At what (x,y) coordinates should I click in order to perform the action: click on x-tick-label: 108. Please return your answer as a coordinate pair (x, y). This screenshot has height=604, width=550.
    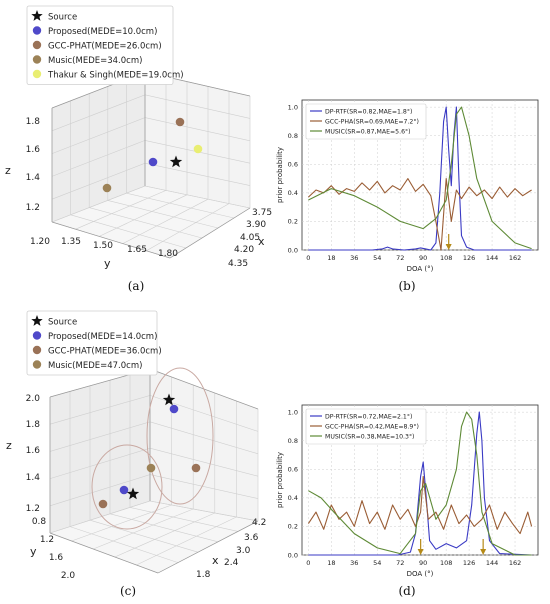
    Looking at the image, I should click on (446, 258).